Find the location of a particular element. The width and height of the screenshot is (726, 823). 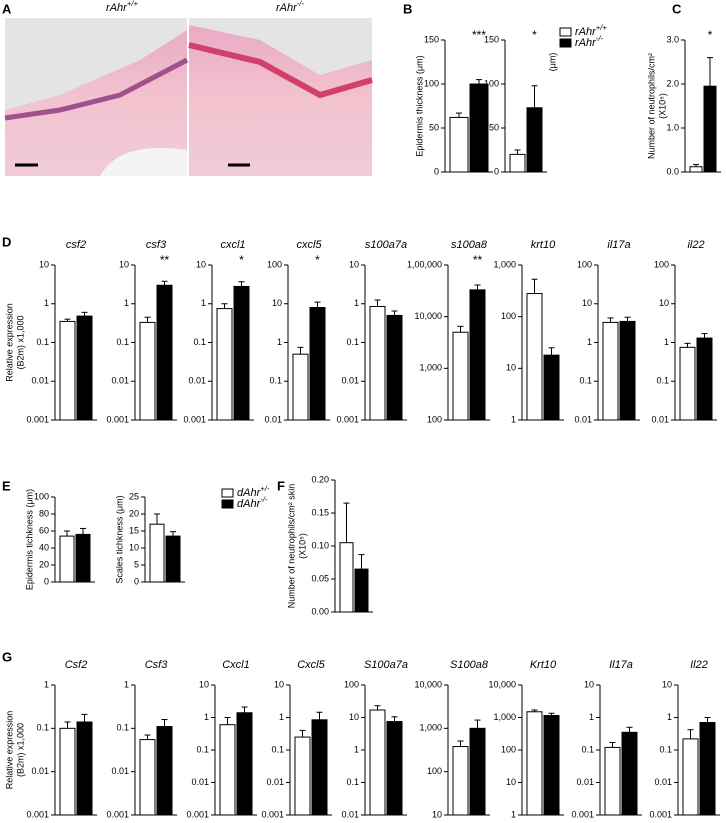

y-tick-label: 2.0 is located at coordinates (672, 83).